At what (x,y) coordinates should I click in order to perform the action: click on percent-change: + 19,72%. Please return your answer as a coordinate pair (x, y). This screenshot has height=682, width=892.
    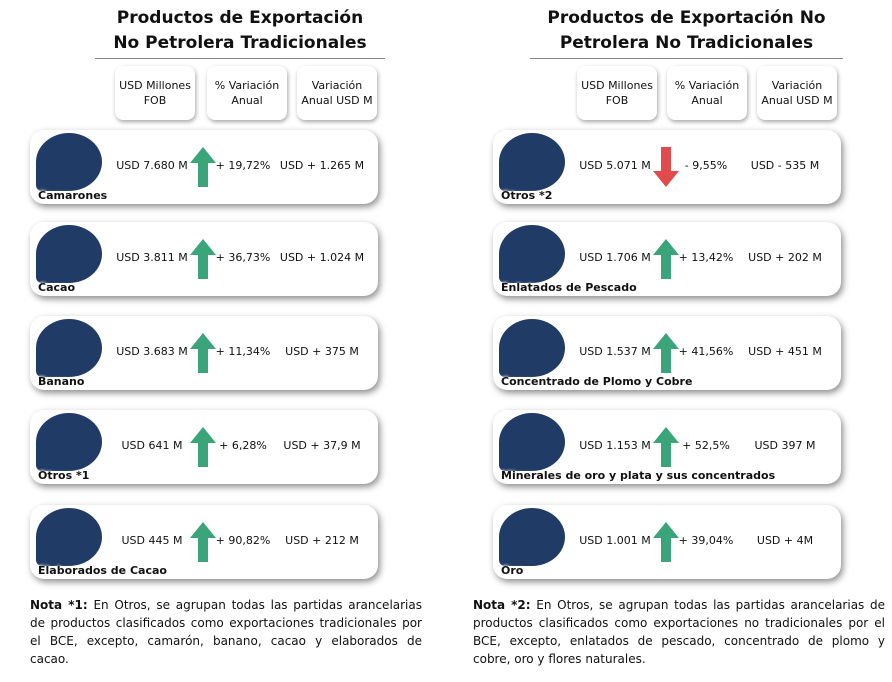
    Looking at the image, I should click on (243, 165).